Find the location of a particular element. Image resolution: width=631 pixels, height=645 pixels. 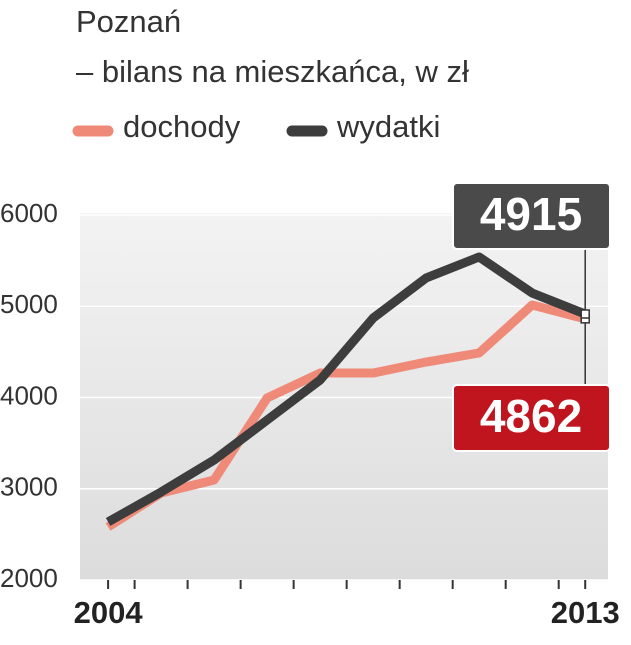

y-tick-label: 3000 is located at coordinates (29, 487).